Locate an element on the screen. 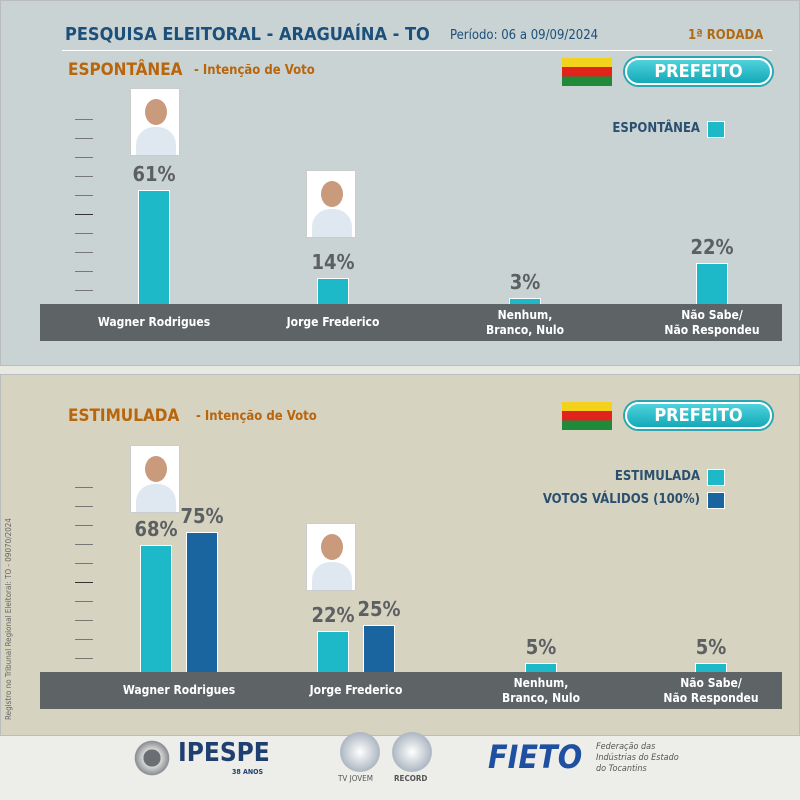  tv2-text: RECORD is located at coordinates (411, 778).